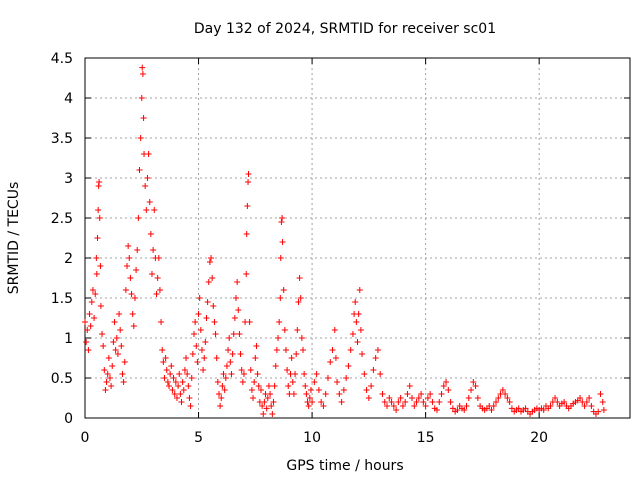  I want to click on y-tick-label: 4, so click(68, 99).